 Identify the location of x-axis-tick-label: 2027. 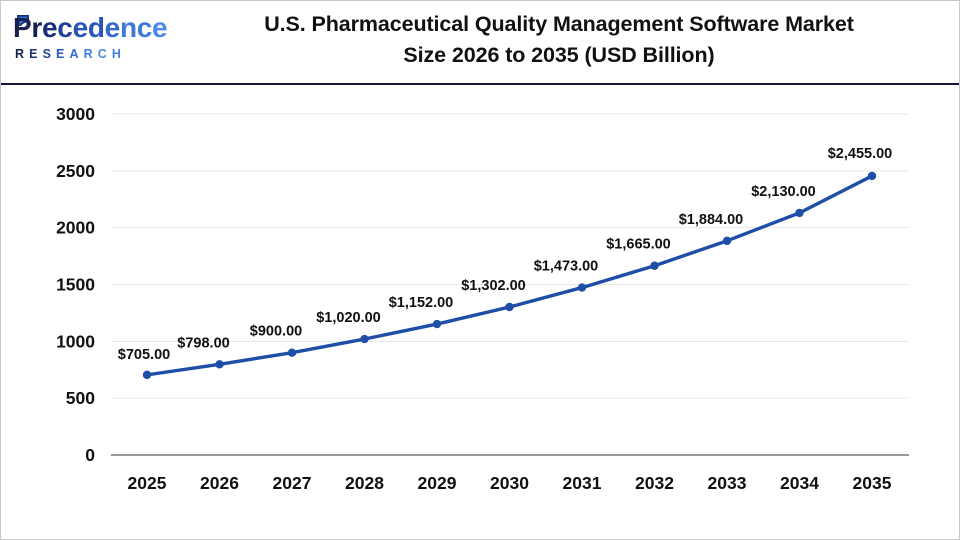
(292, 483).